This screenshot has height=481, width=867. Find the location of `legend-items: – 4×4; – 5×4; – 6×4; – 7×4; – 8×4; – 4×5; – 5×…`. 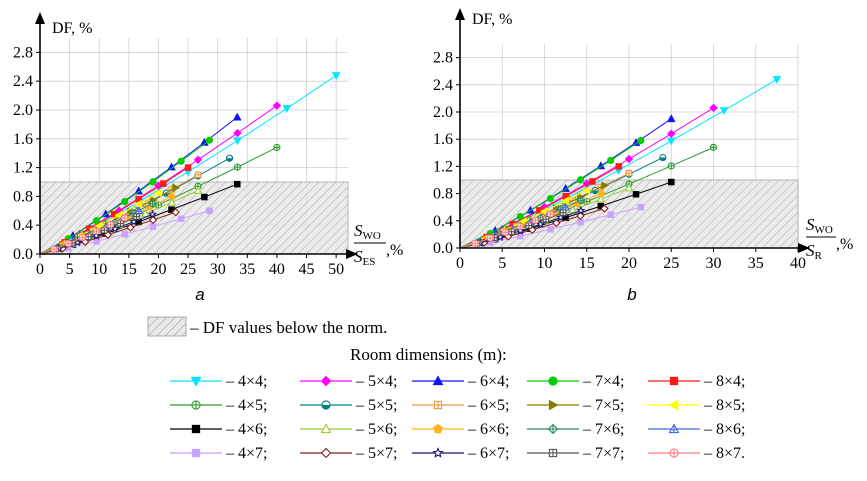

legend-items: – 4×4; – 5×4; – 6×4; – 7×4; – 8×4; – 4×5; – 5×… is located at coordinates (457, 417).